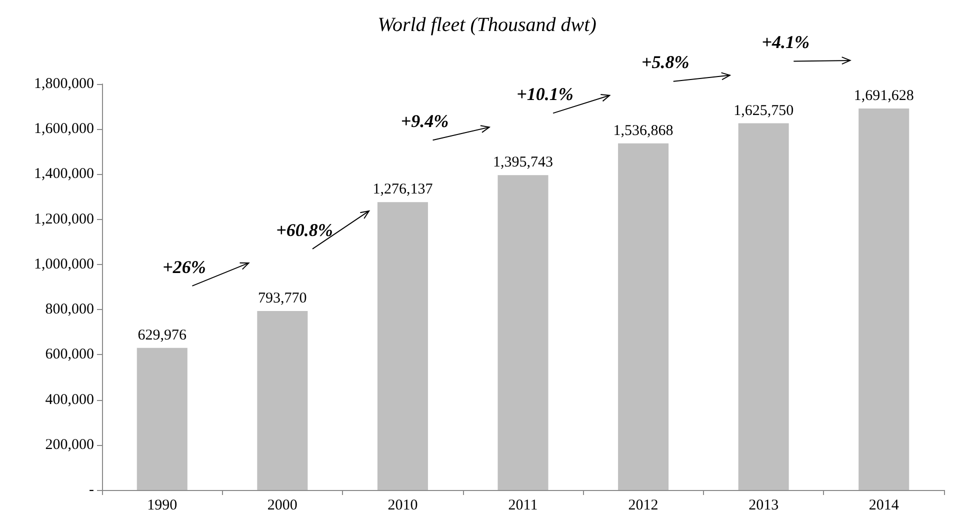 The image size is (974, 522). I want to click on annotation: +9.4%, so click(424, 121).